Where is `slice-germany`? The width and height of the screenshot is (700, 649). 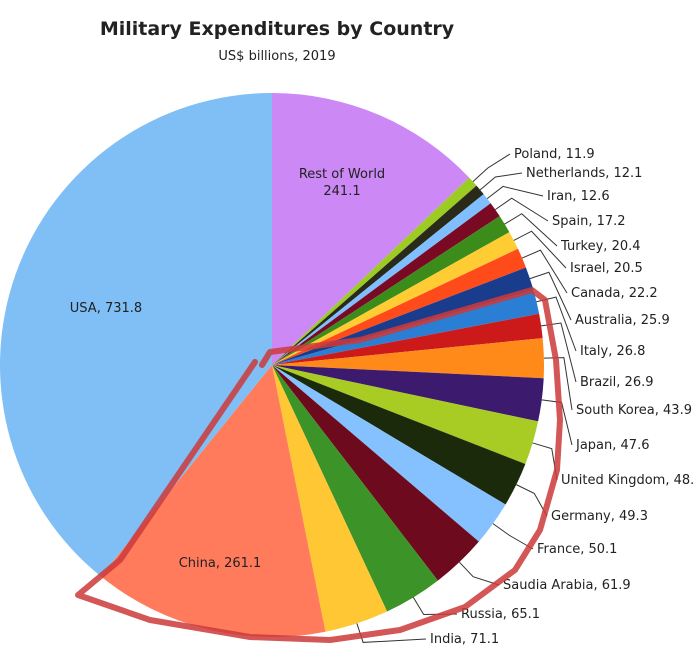
slice-germany is located at coordinates (399, 435).